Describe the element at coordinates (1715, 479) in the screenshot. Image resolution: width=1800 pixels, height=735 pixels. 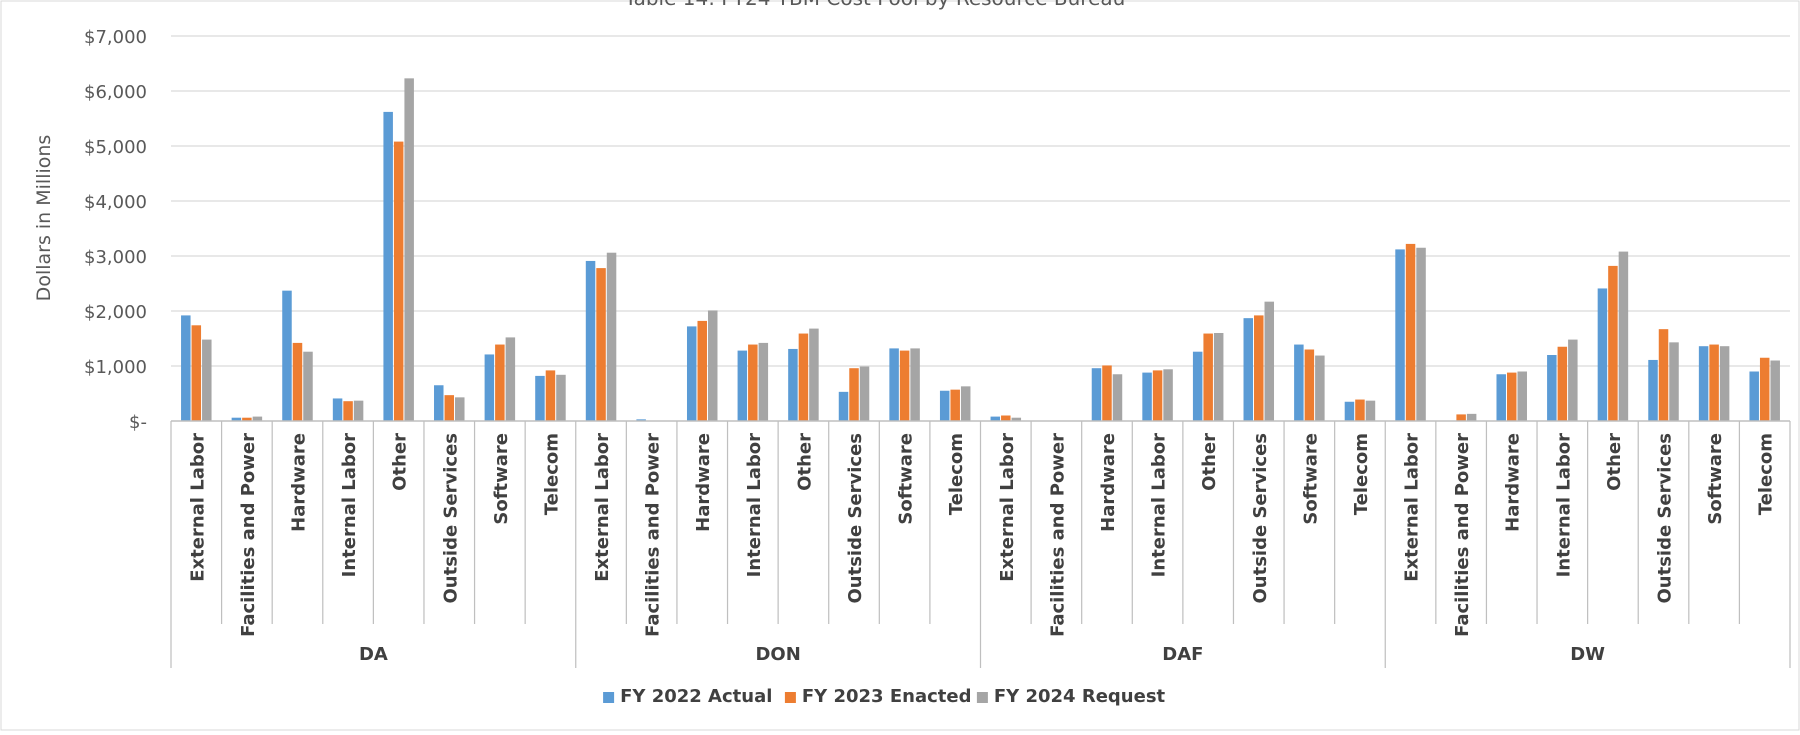
I see `x-tick-label: Software` at that location.